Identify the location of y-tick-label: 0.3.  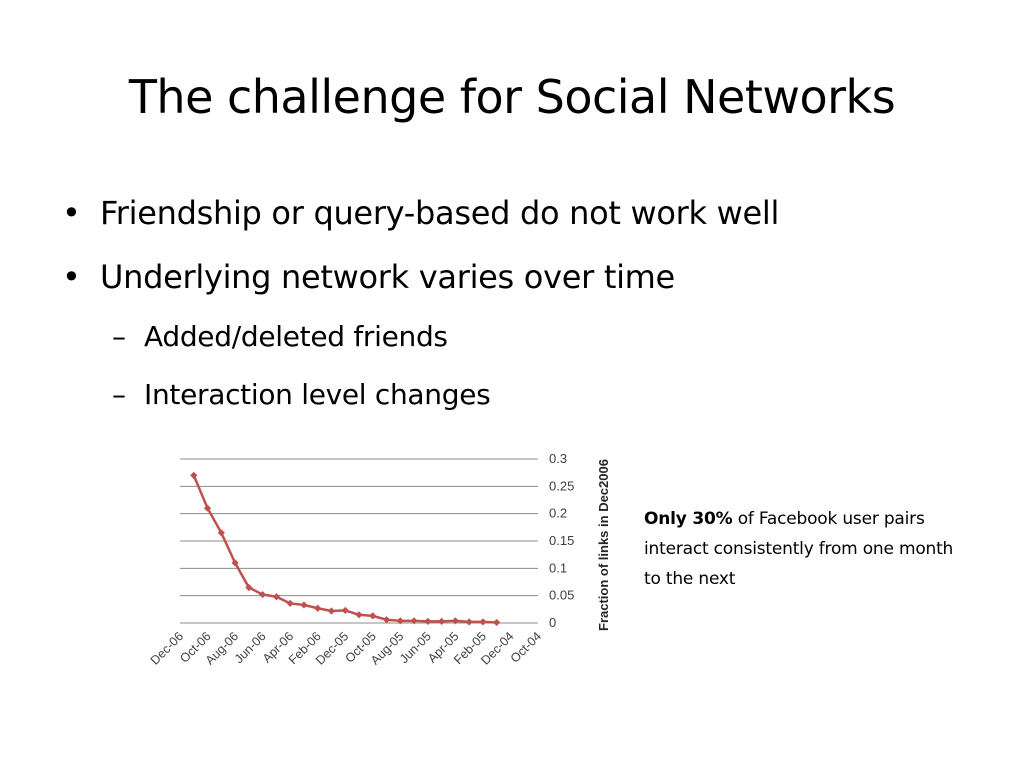
(558, 458).